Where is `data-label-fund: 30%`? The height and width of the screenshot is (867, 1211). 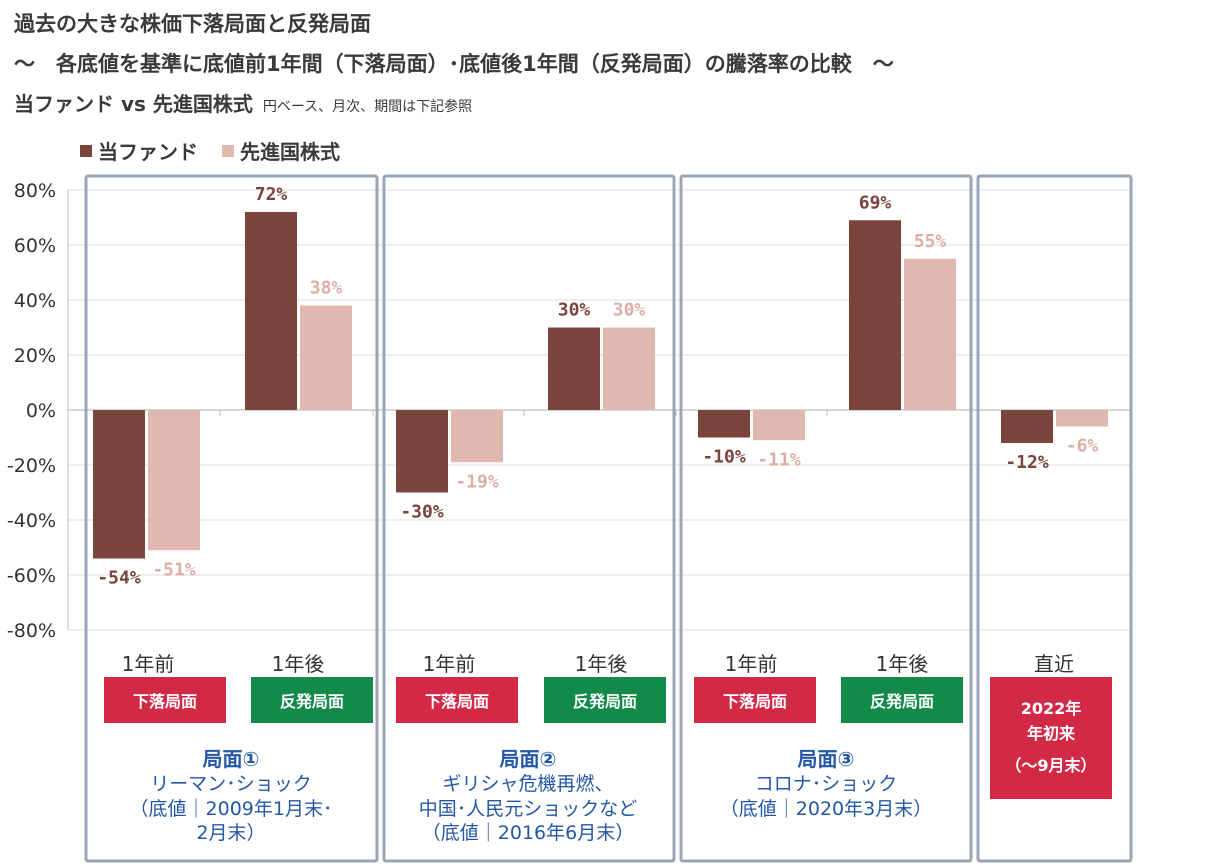
data-label-fund: 30% is located at coordinates (574, 310).